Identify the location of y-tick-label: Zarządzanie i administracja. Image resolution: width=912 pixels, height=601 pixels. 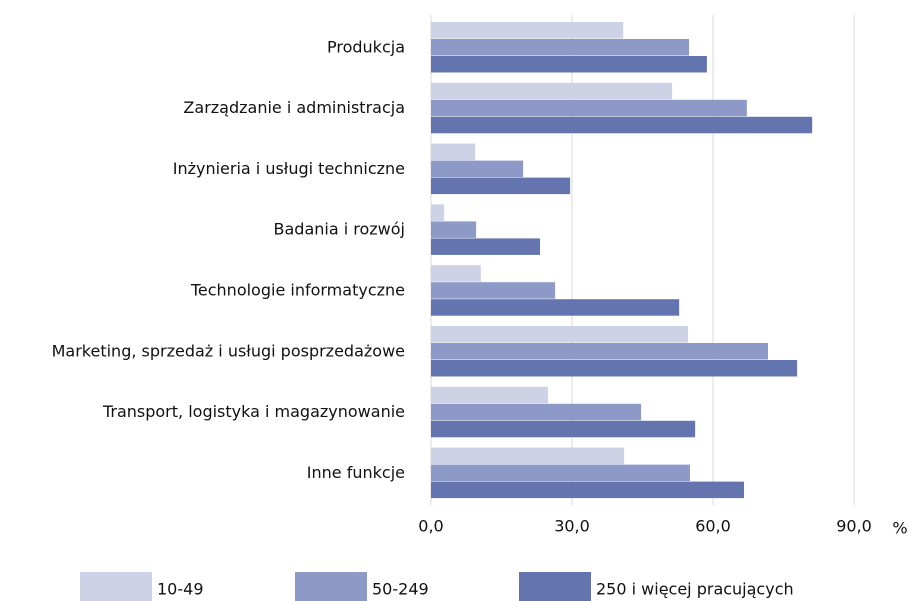
(294, 107).